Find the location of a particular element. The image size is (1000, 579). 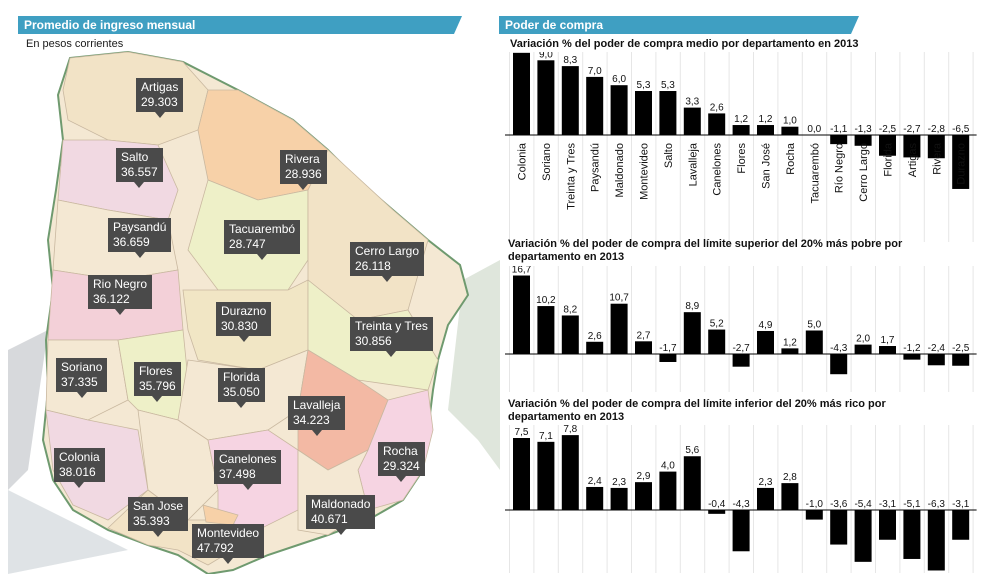

map-label-value: 30.856 is located at coordinates (373, 341).